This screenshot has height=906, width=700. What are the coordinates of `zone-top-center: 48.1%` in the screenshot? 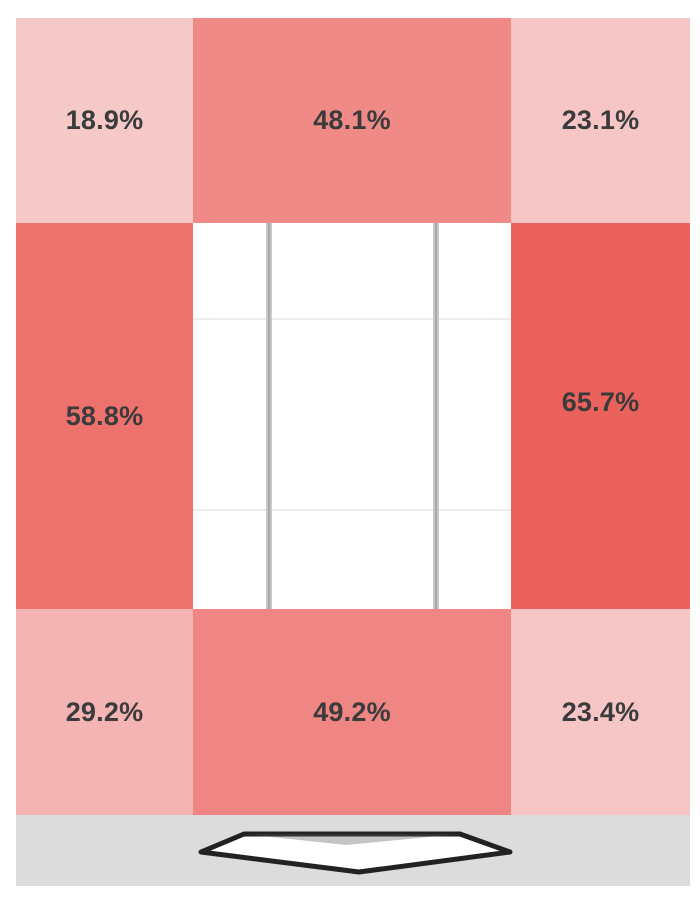 It's located at (352, 120).